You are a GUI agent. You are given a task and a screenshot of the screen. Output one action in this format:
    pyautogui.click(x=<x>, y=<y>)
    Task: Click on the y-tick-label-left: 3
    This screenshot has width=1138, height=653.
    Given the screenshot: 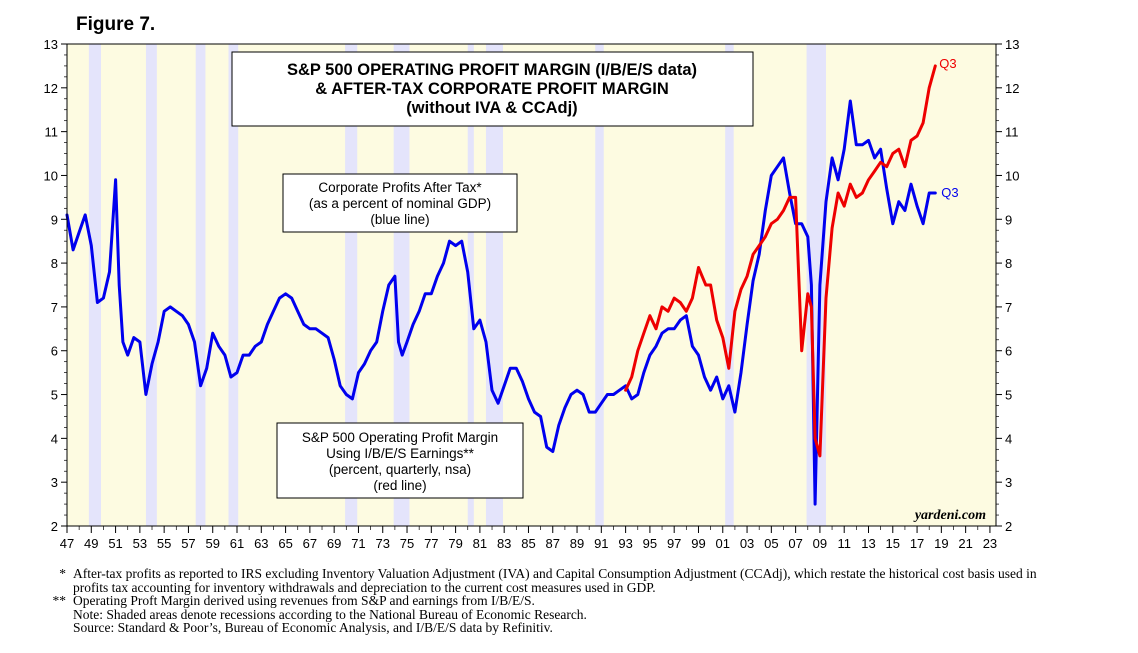 What is the action you would take?
    pyautogui.click(x=54, y=482)
    